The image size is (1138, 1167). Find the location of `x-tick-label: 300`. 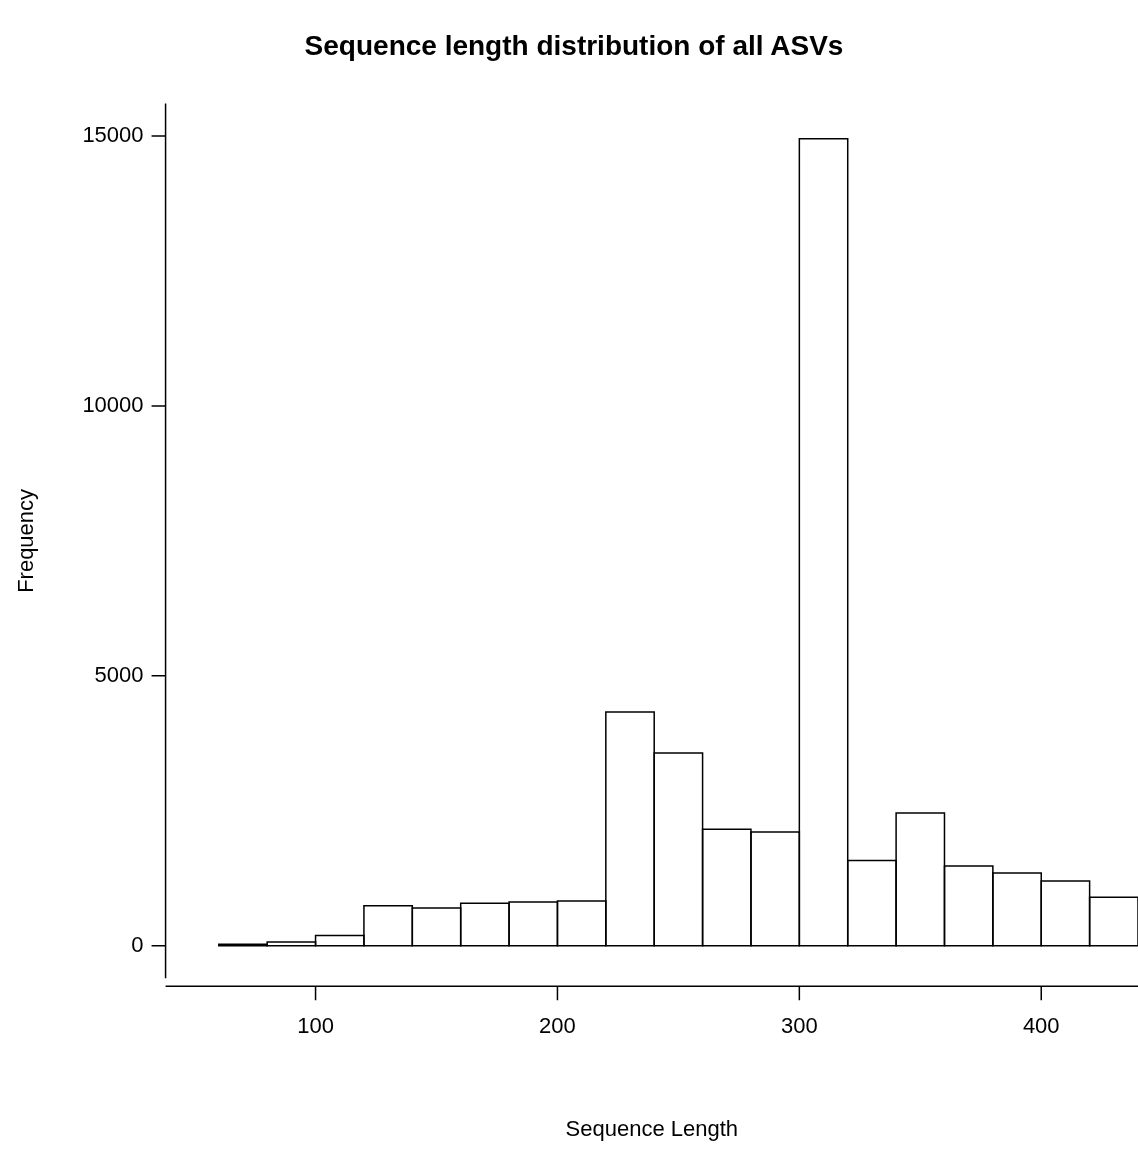

x-tick-label: 300 is located at coordinates (799, 1026).